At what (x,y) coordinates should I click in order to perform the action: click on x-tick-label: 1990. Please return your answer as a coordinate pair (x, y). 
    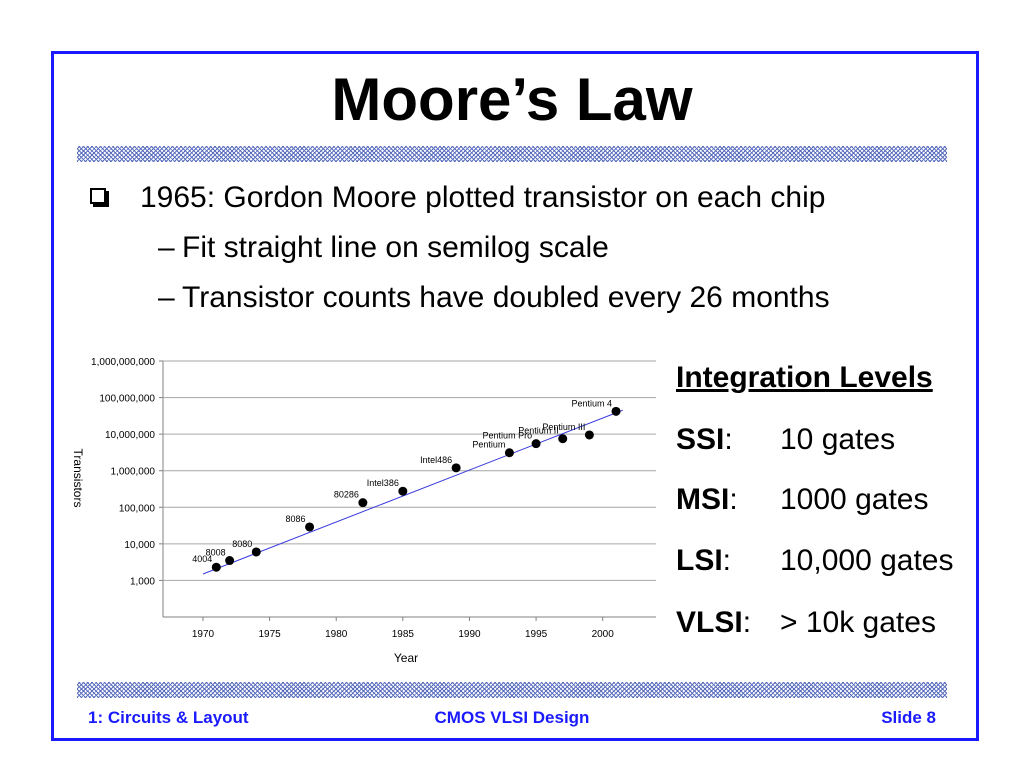
    Looking at the image, I should click on (469, 634).